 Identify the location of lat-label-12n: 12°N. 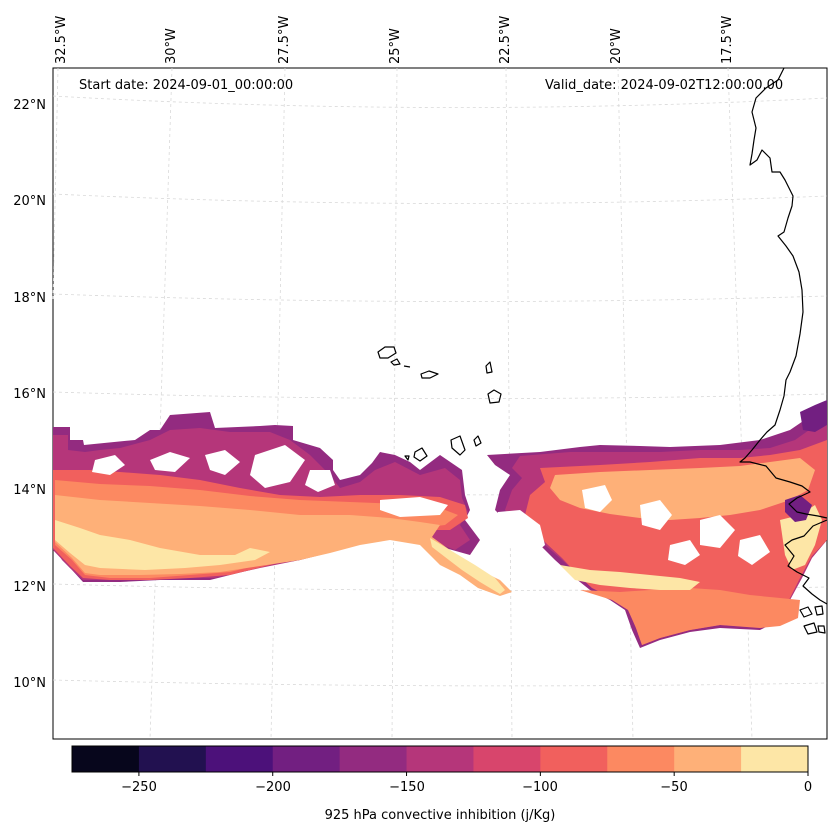
(29, 587).